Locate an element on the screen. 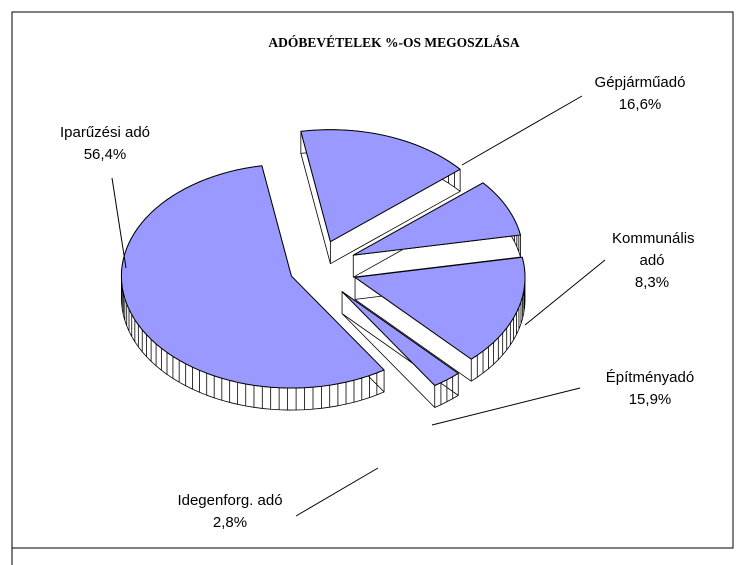 This screenshot has height=565, width=744. category-label: Építményadó is located at coordinates (650, 377).